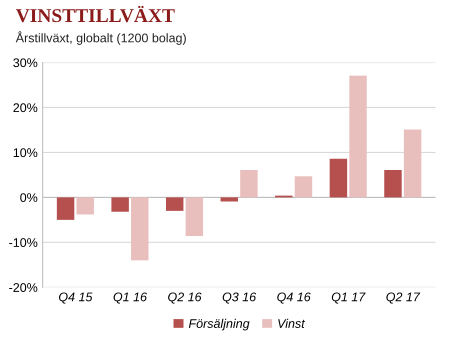 Image resolution: width=449 pixels, height=338 pixels. What do you see at coordinates (219, 324) in the screenshot?
I see `legend-label: Försäljning` at bounding box center [219, 324].